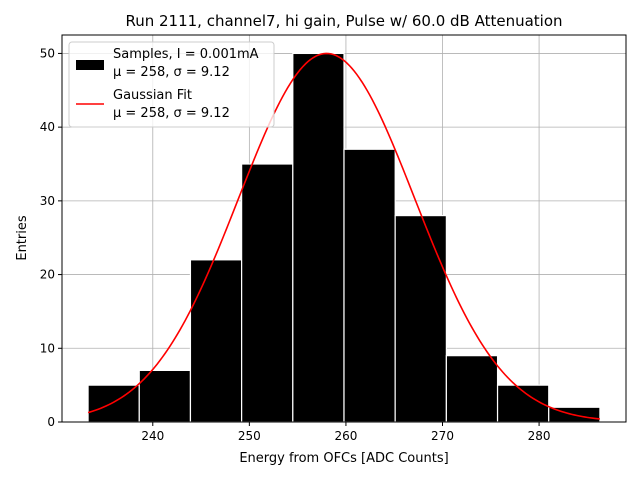  What do you see at coordinates (47, 201) in the screenshot?
I see `y-tick-label: 30` at bounding box center [47, 201].